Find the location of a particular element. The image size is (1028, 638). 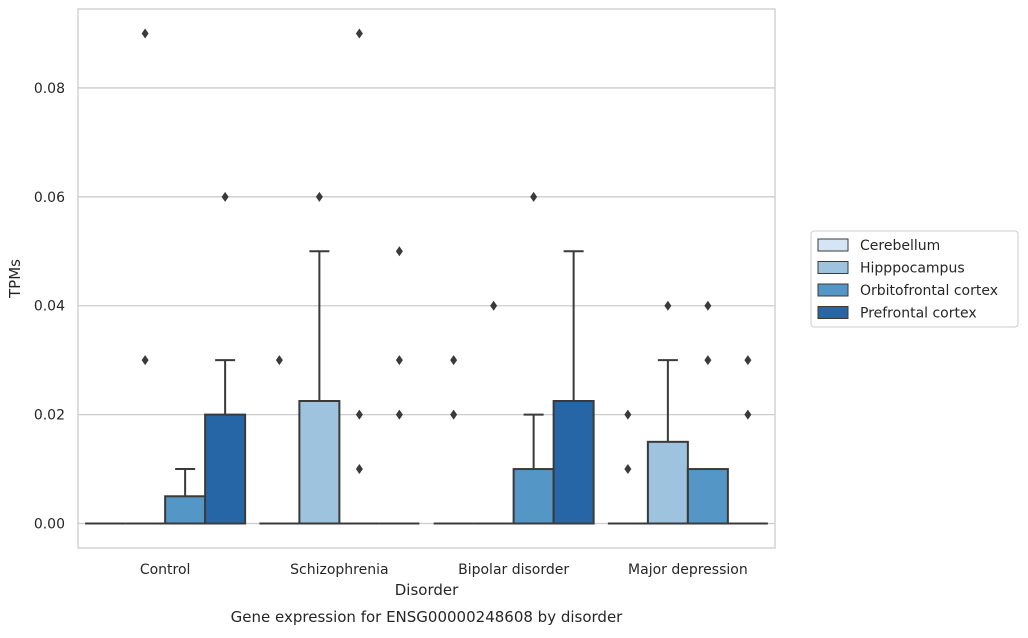

legend-frame is located at coordinates (914, 279).